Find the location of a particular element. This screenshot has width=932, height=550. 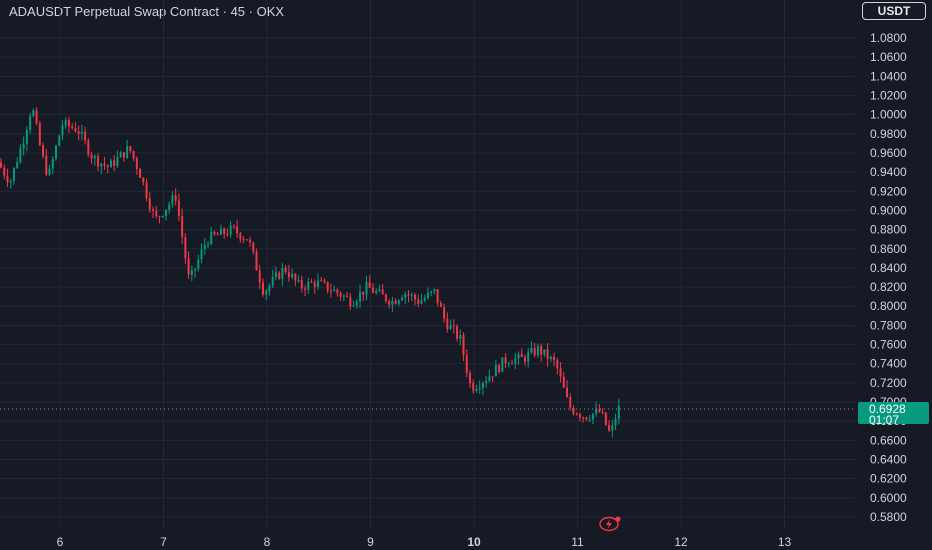

lightning-icon is located at coordinates (610, 524).